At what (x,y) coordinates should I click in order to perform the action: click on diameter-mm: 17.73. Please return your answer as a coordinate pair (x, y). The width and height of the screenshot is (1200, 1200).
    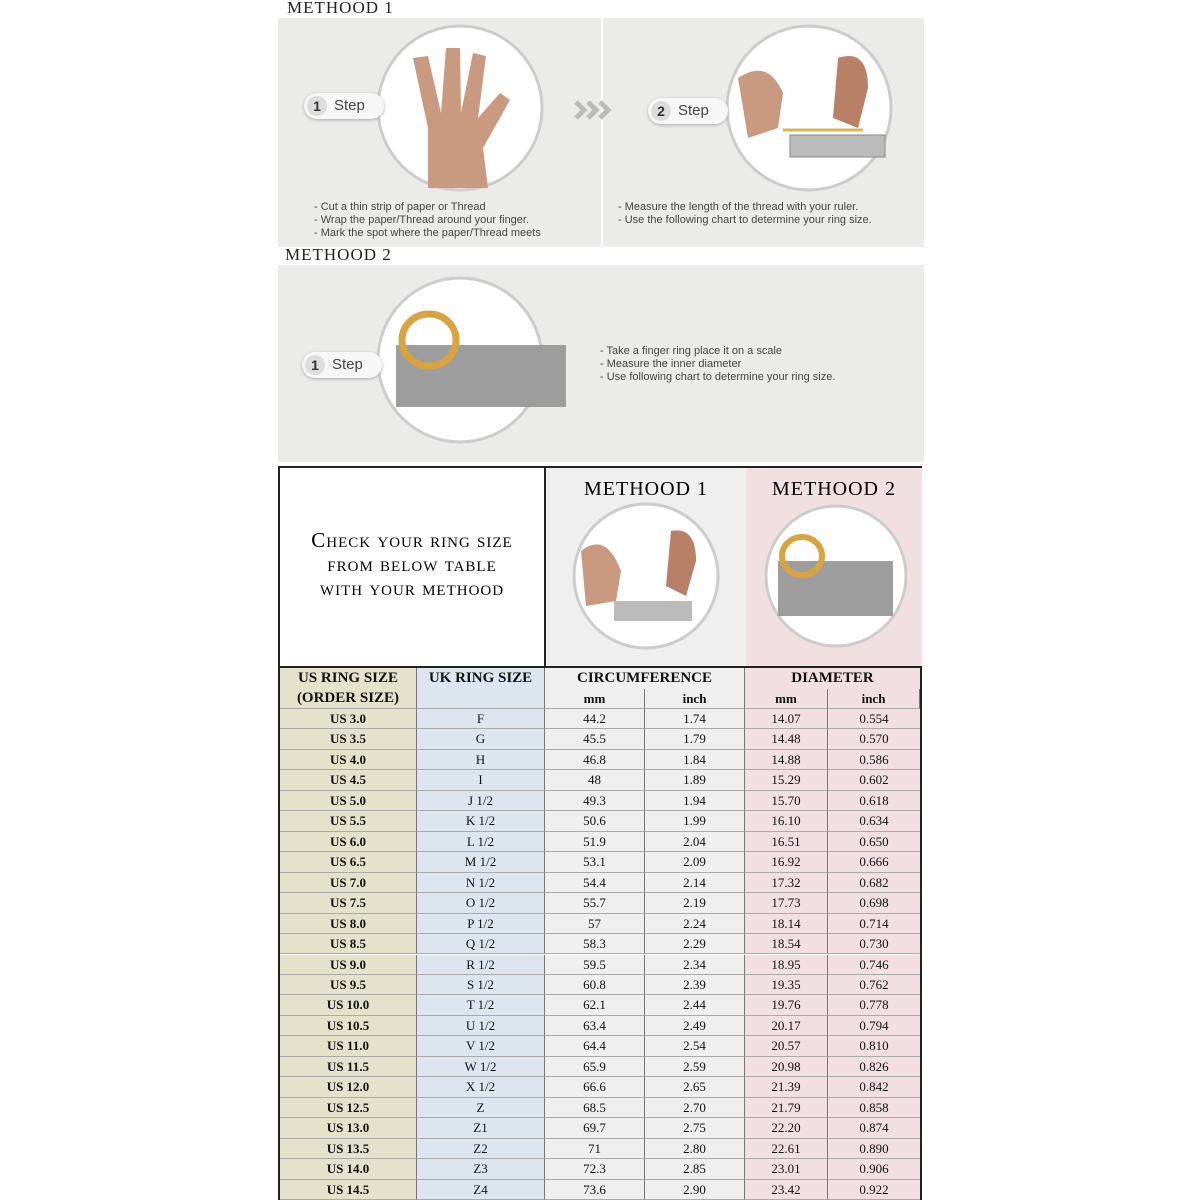
    Looking at the image, I should click on (786, 903).